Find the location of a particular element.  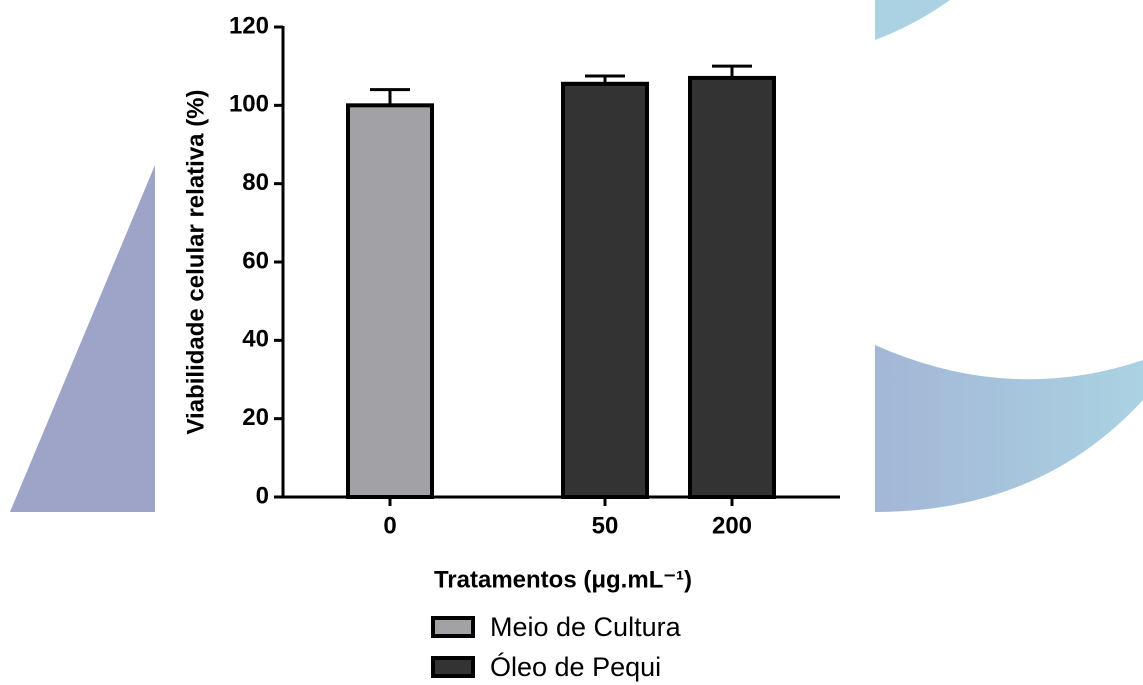

legend-label: Óleo de Pequi is located at coordinates (575, 666).